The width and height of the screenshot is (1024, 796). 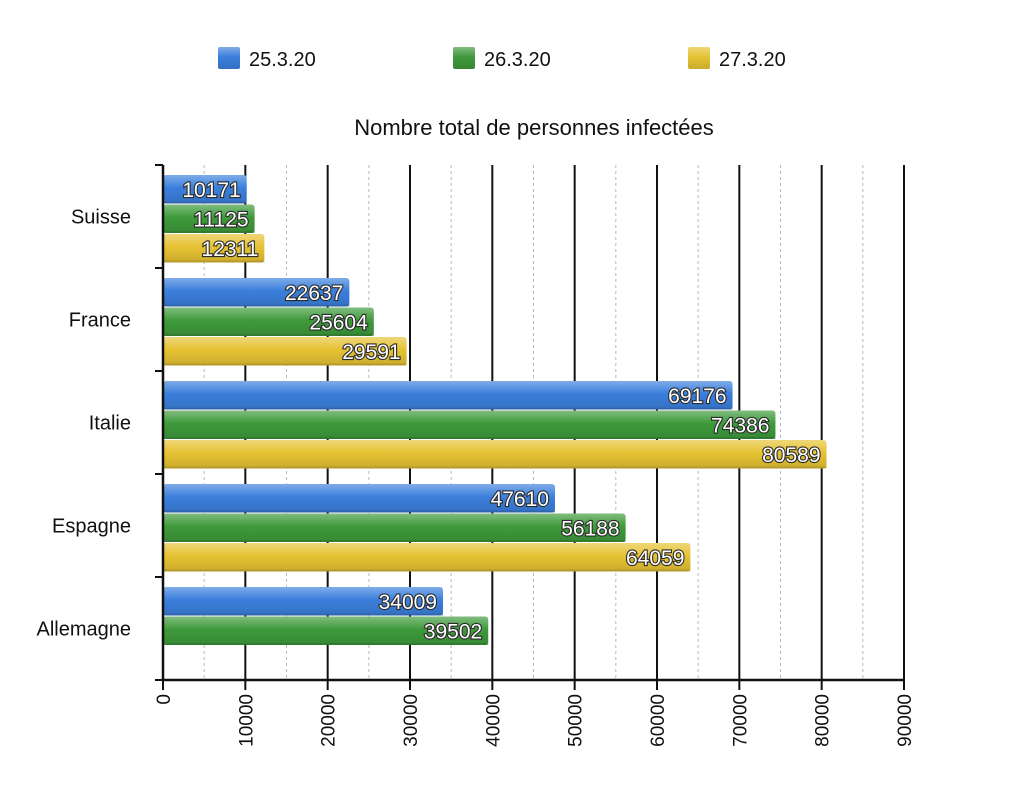 What do you see at coordinates (83, 630) in the screenshot?
I see `category-label: Allemagne` at bounding box center [83, 630].